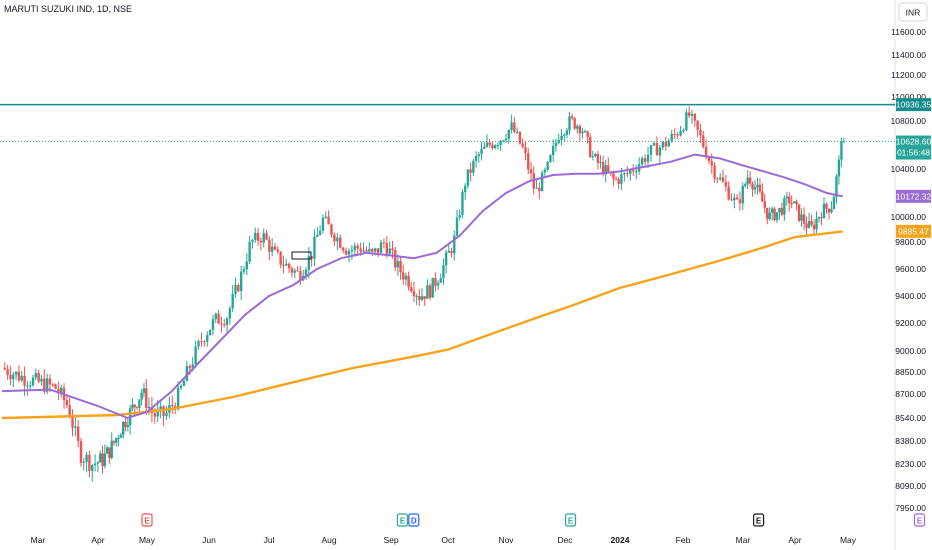 The image size is (932, 550). I want to click on ma200-badge: 9885.47, so click(913, 231).